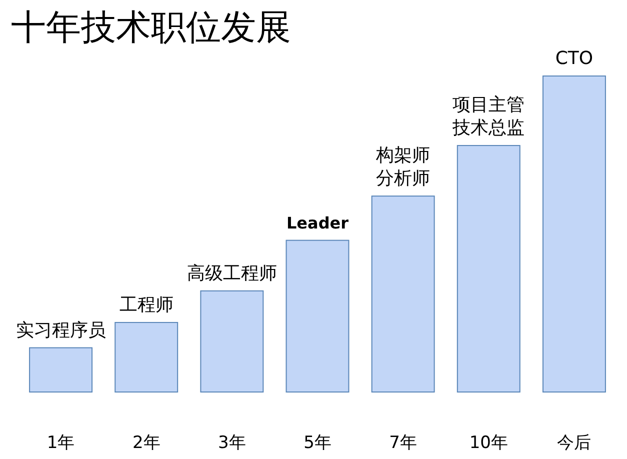  What do you see at coordinates (574, 58) in the screenshot?
I see `annotation: CTO` at bounding box center [574, 58].